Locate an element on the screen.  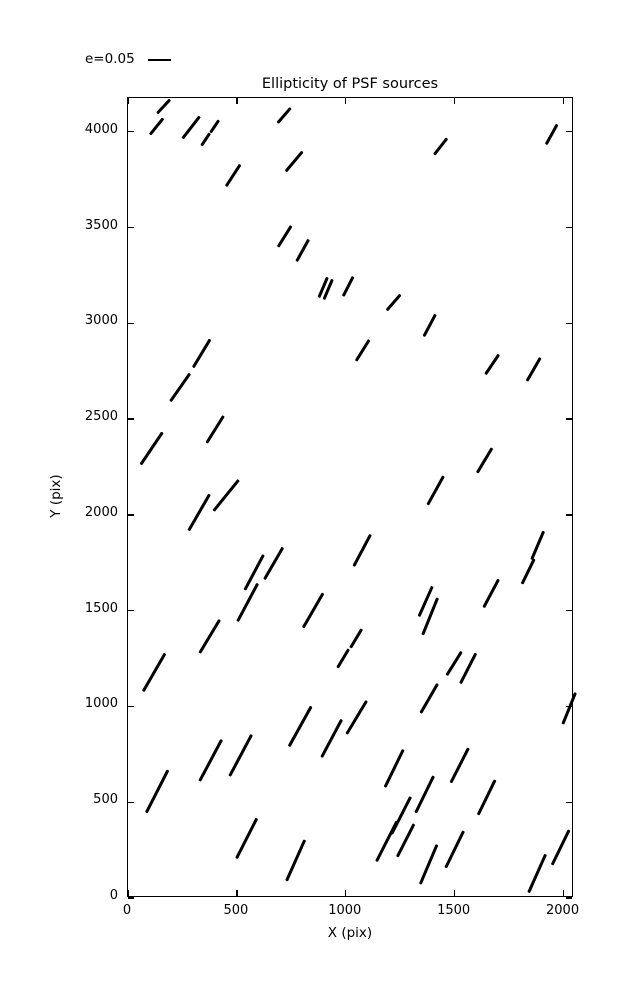
x-tick-label: 0 is located at coordinates (127, 910).